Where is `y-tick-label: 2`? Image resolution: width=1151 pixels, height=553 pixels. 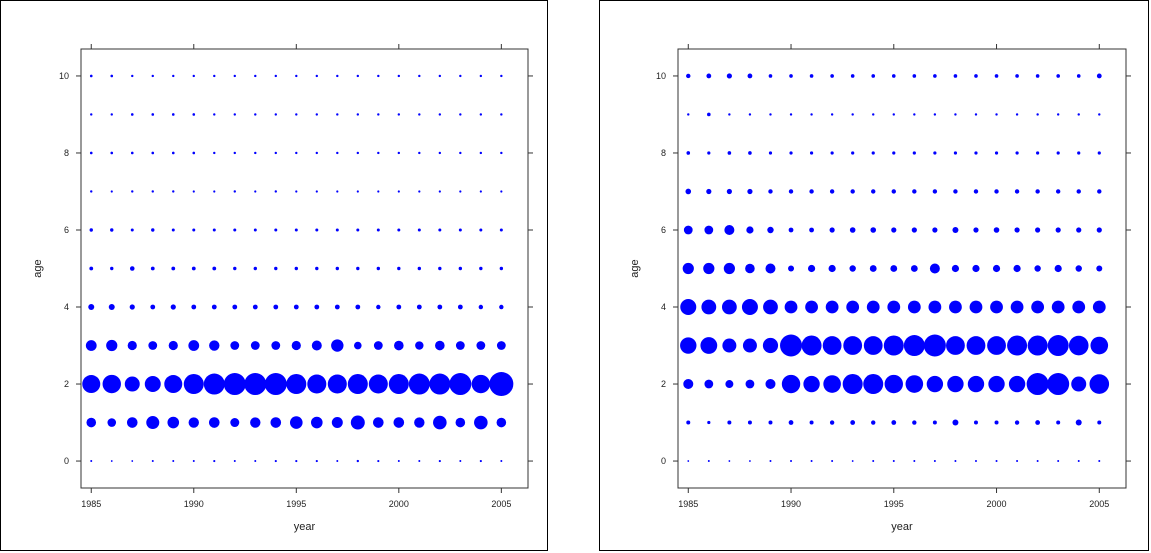
y-tick-label: 2 is located at coordinates (66, 384).